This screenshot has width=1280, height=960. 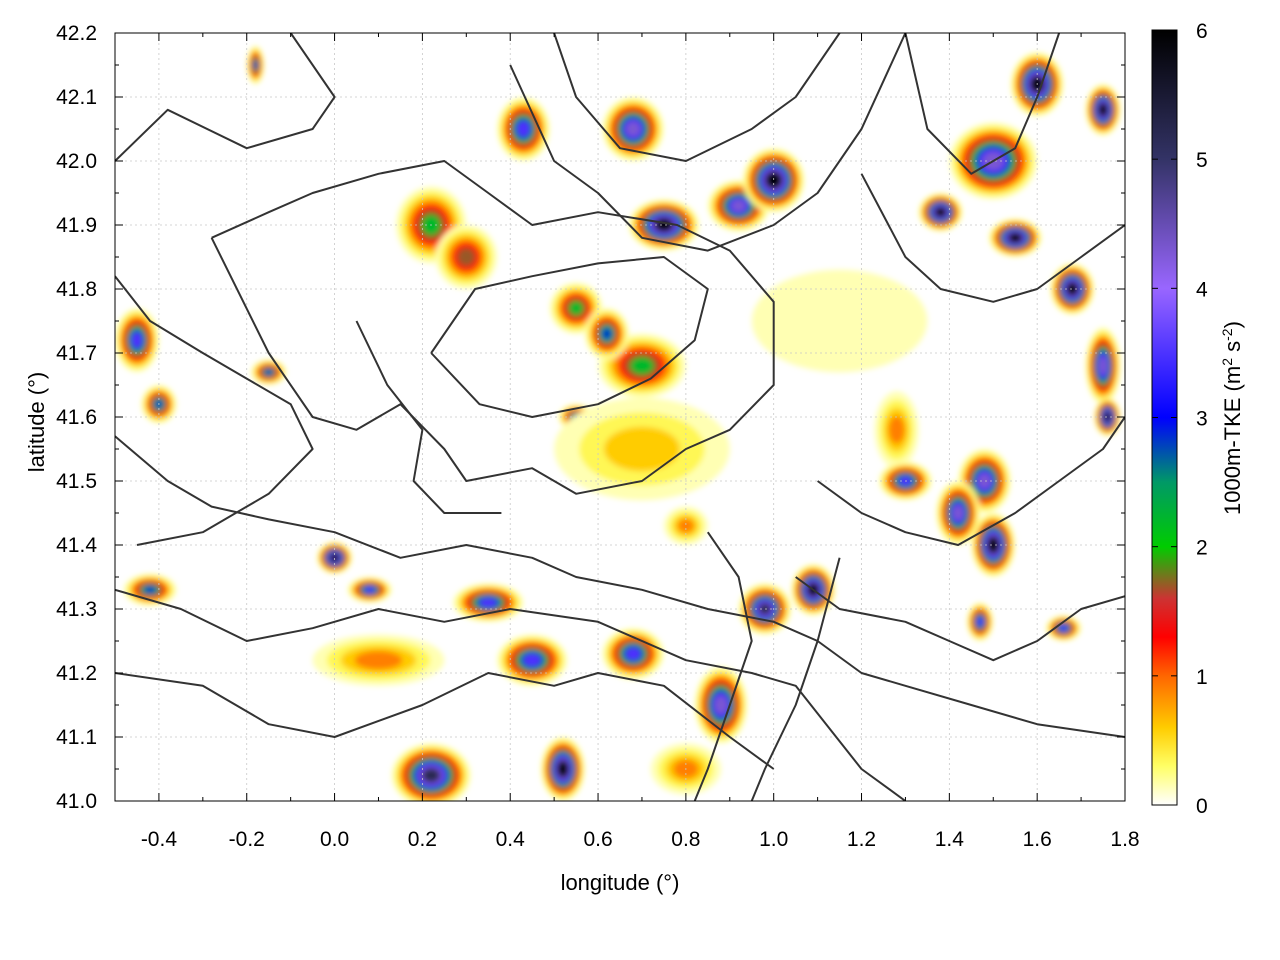 What do you see at coordinates (150, 589) in the screenshot?
I see `tke-cell-26-level` at bounding box center [150, 589].